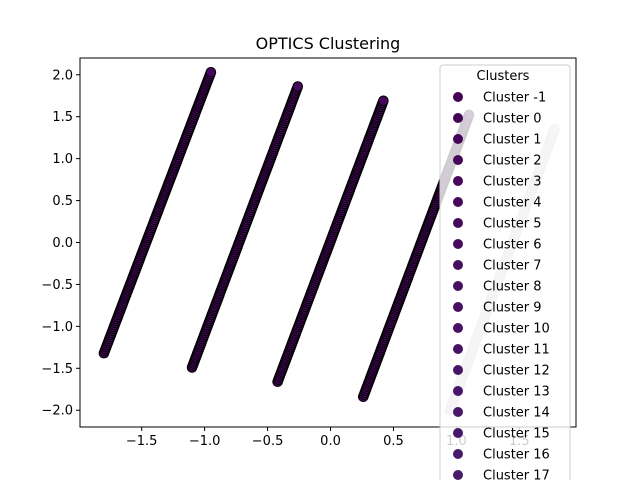  I want to click on x-tick-label: 0.5, so click(393, 441).